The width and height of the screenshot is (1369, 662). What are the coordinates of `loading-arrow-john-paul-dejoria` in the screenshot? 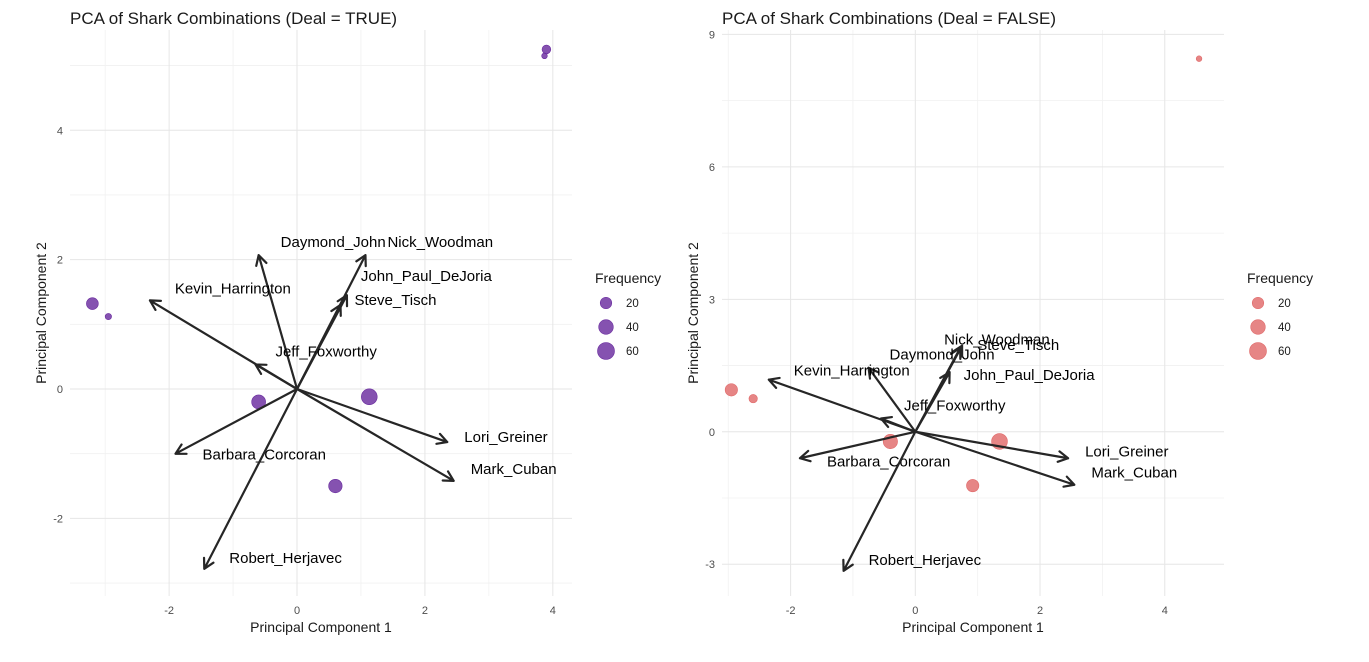 It's located at (932, 402).